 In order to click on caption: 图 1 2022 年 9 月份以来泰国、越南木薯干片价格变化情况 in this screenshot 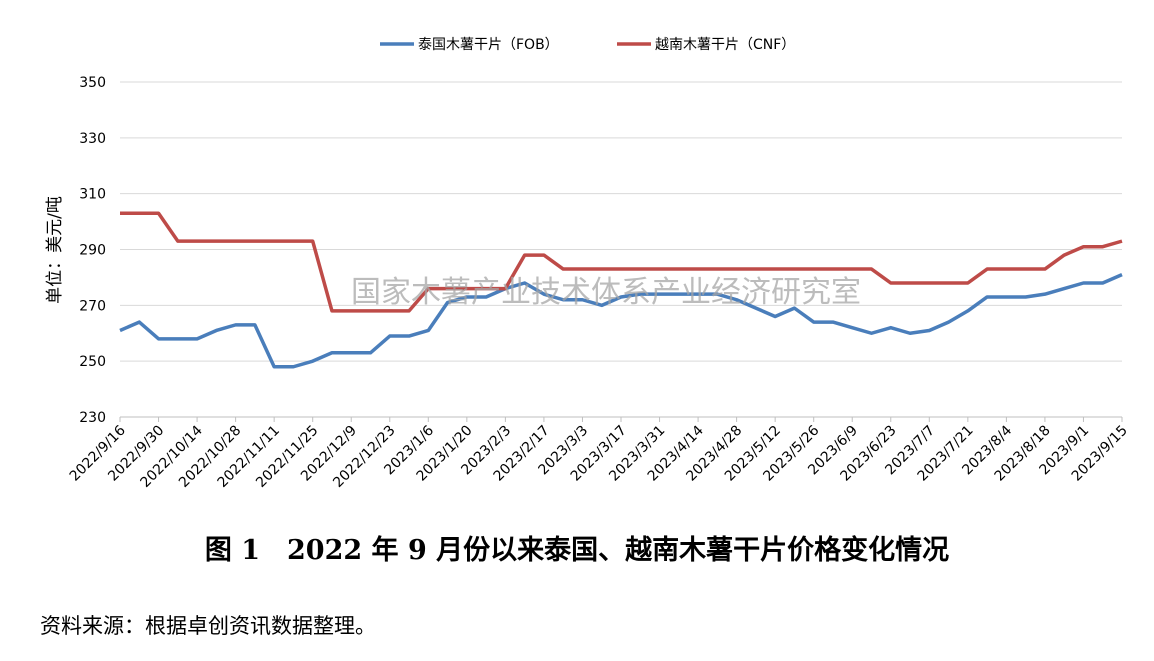, I will do `click(577, 550)`.